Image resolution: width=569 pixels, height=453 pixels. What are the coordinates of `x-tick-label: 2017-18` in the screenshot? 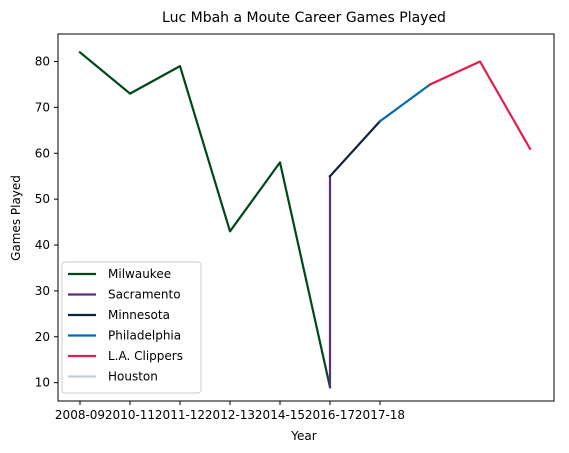 It's located at (380, 415).